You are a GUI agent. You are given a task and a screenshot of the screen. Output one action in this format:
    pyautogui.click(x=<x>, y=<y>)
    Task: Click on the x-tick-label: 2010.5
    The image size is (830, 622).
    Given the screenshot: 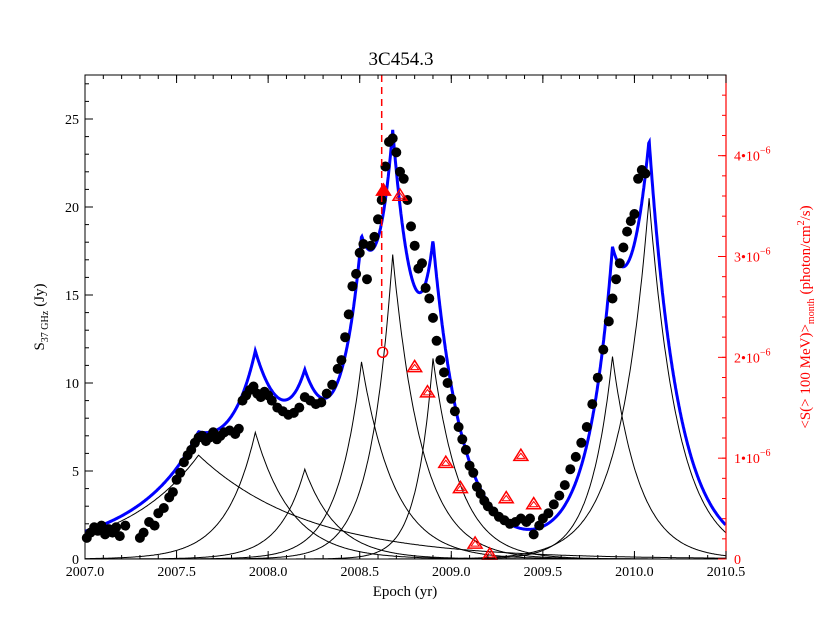 What is the action you would take?
    pyautogui.click(x=726, y=572)
    